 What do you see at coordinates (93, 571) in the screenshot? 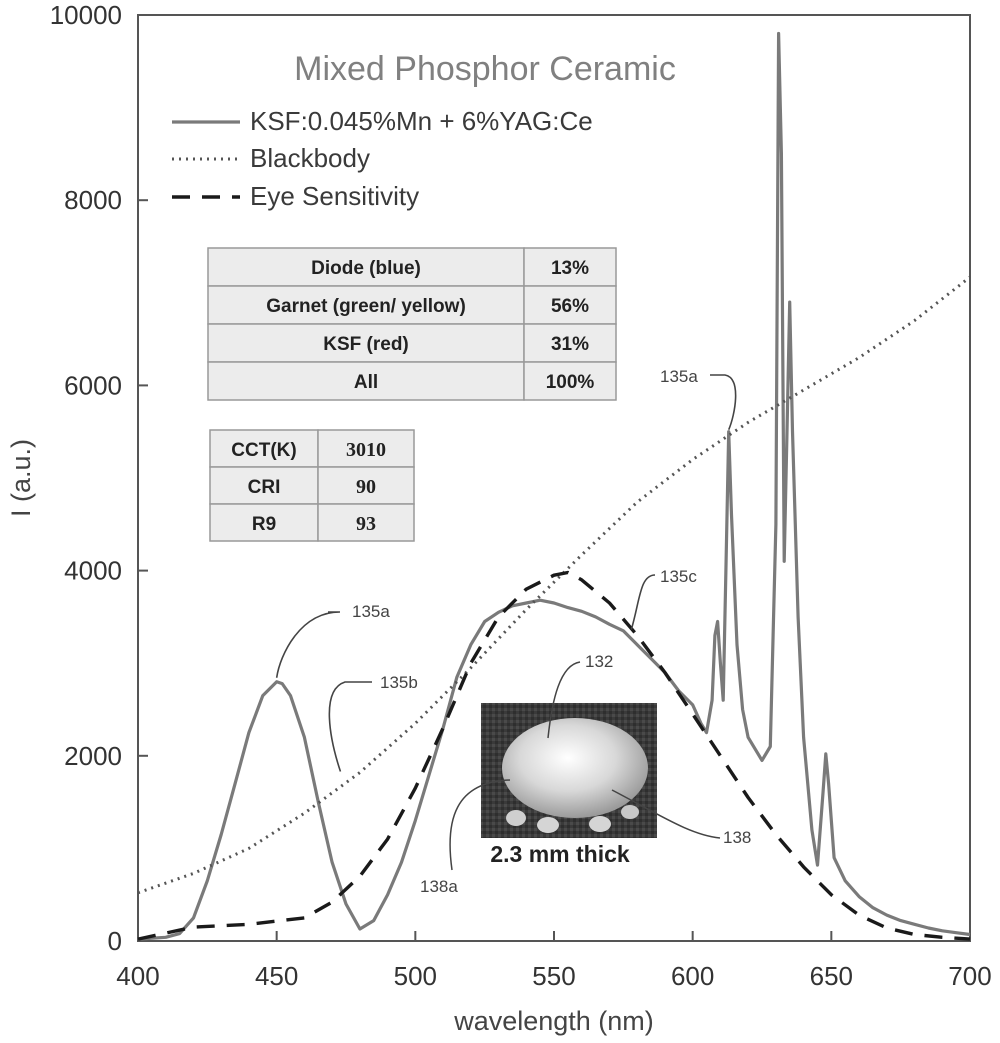
I see `y-tick-label: 4000` at bounding box center [93, 571].